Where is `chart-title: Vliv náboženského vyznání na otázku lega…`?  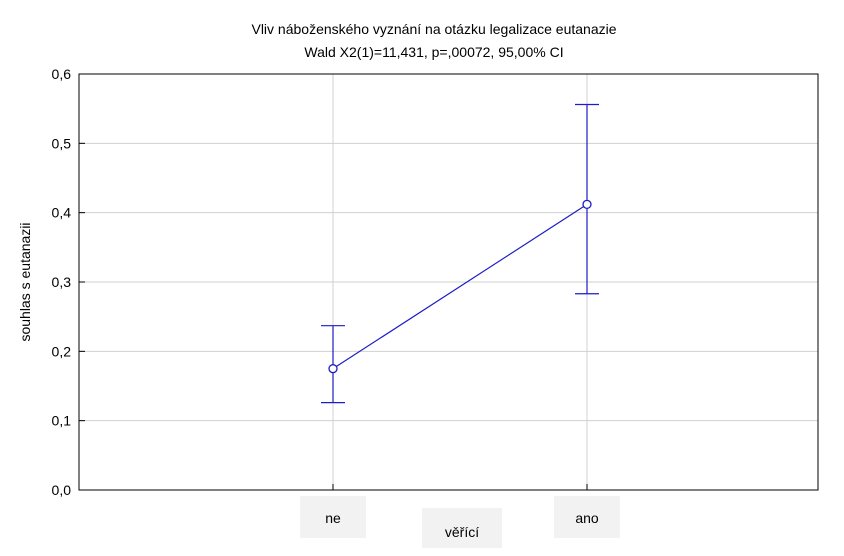
chart-title: Vliv náboženského vyznání na otázku lega… is located at coordinates (433, 29).